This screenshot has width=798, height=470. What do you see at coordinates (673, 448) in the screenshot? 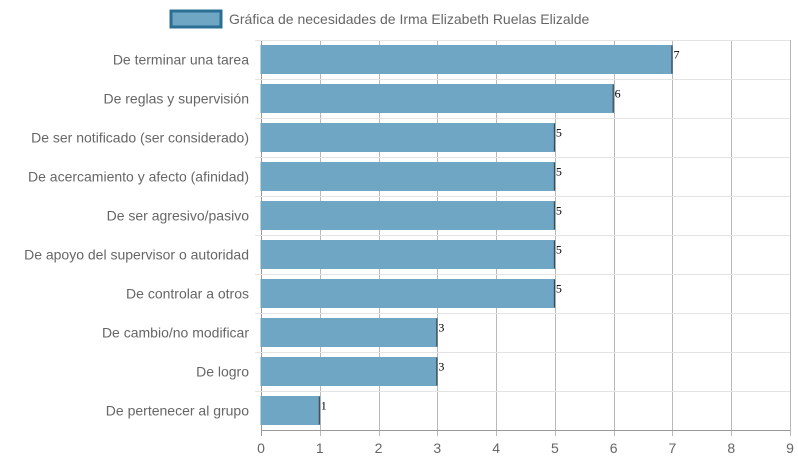
I see `x-tick-label: 7` at bounding box center [673, 448].